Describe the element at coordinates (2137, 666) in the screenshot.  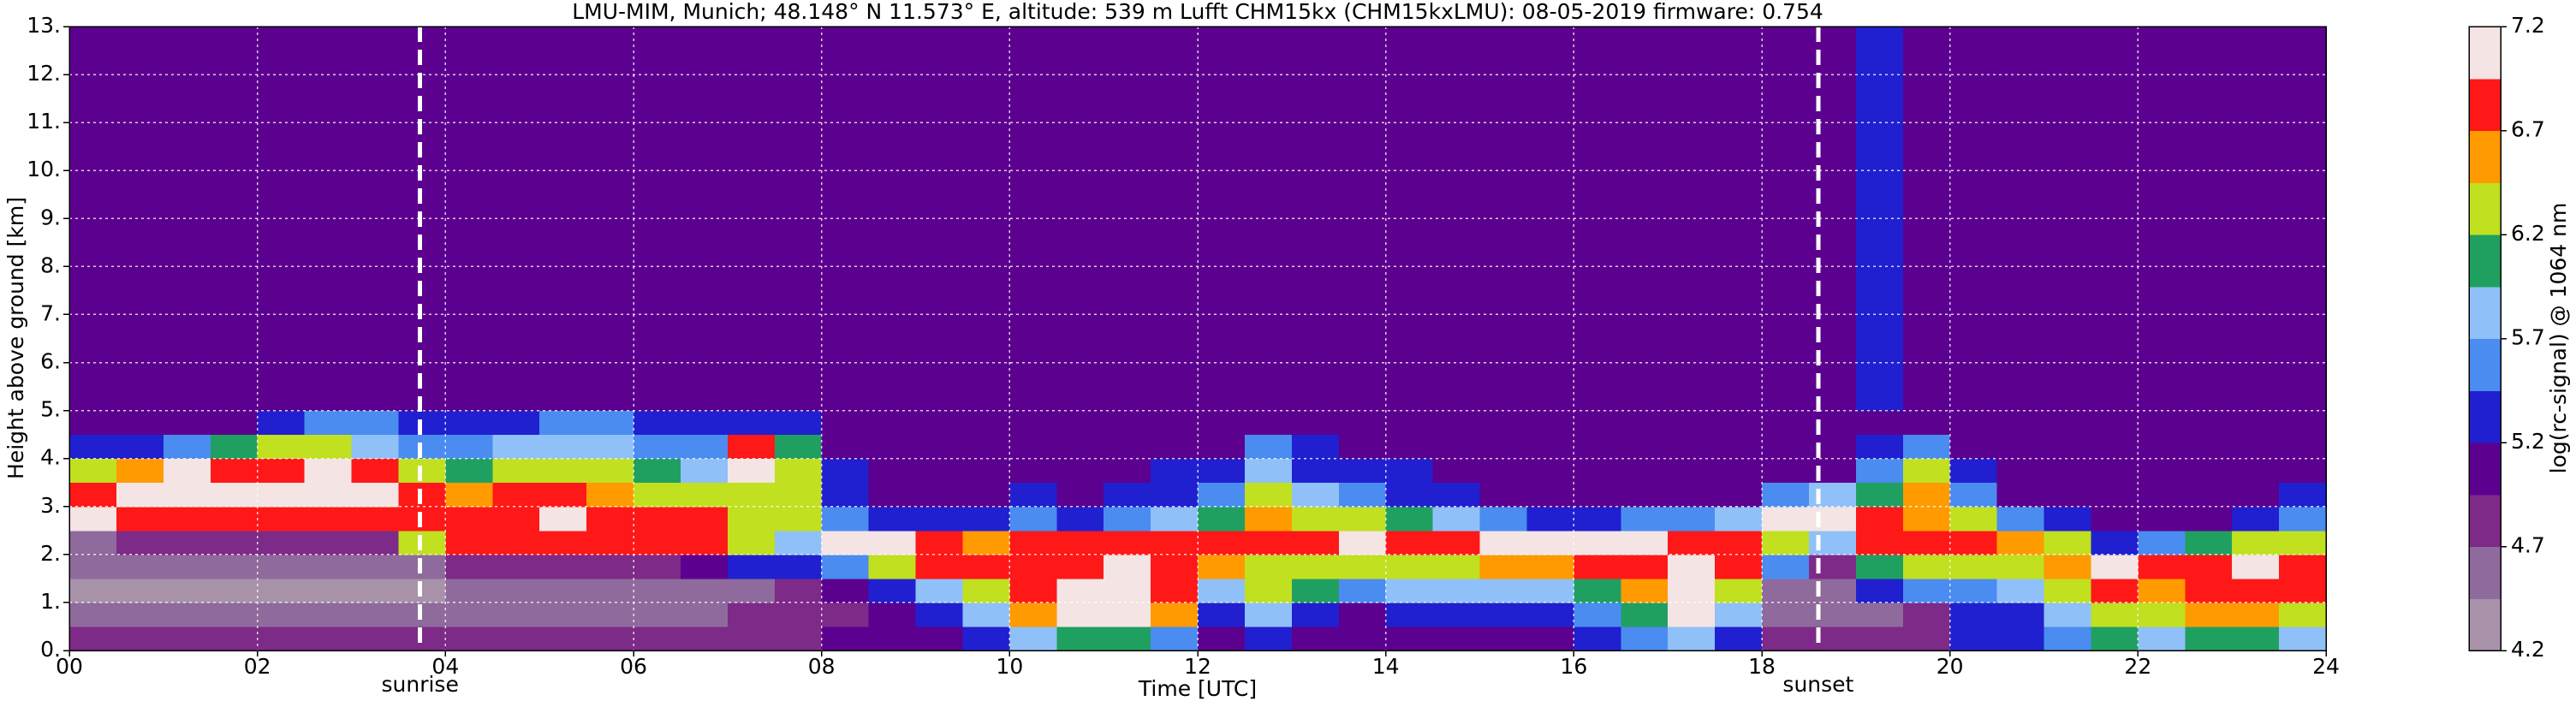
I see `x-tick-label: 22` at that location.